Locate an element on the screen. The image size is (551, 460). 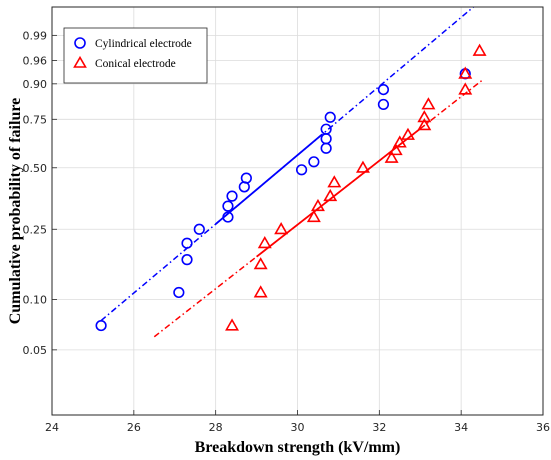
y-axis-title: Cumulative probability of failure is located at coordinates (15, 211).